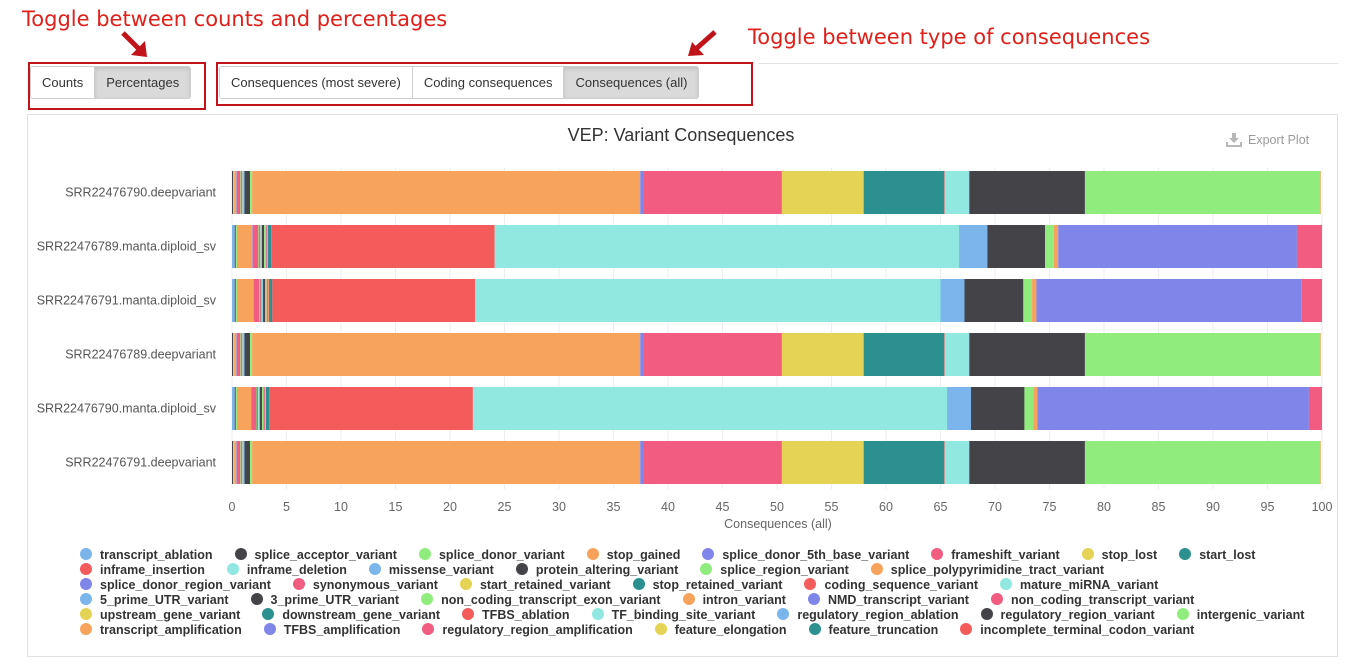  Describe the element at coordinates (63, 82) in the screenshot. I see `toggle-counts-button: Counts` at that location.